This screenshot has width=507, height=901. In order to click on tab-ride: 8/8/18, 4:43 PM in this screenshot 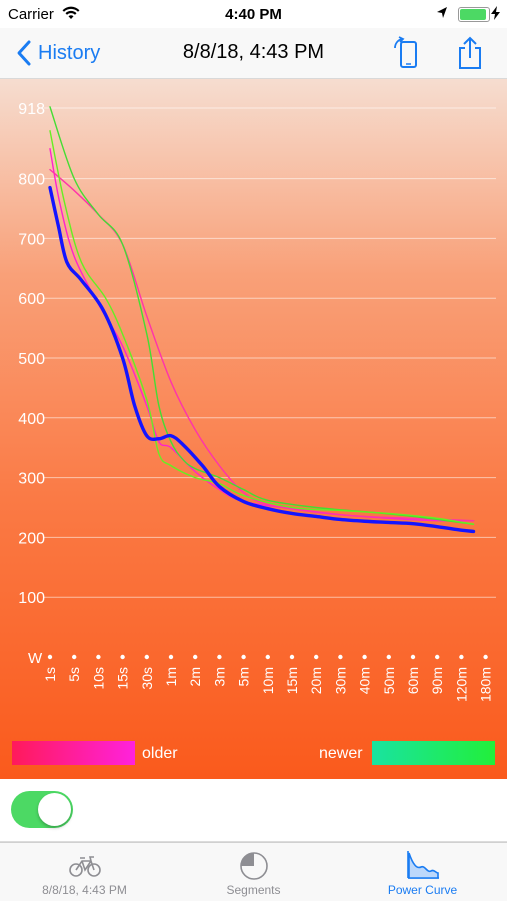, I will do `click(84, 872)`.